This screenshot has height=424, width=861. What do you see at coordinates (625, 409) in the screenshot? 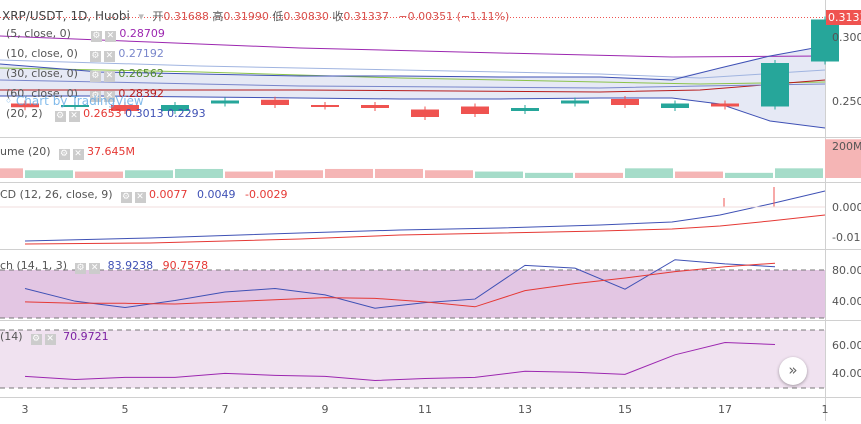
I see `x-tick-label: 15` at bounding box center [625, 409].